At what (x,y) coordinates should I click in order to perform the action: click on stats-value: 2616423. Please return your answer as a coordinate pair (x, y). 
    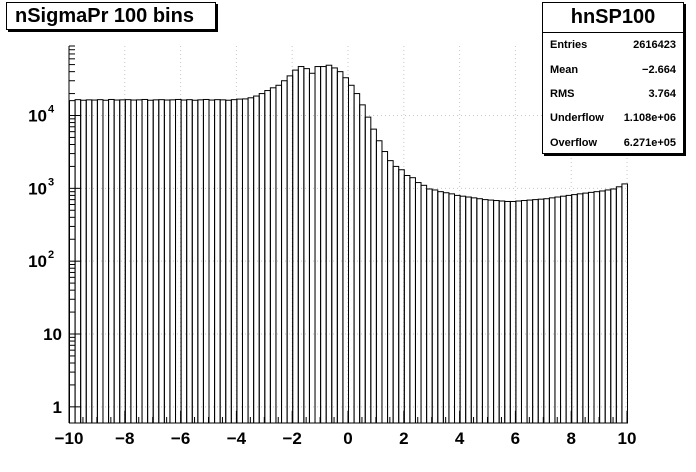
    Looking at the image, I should click on (654, 45).